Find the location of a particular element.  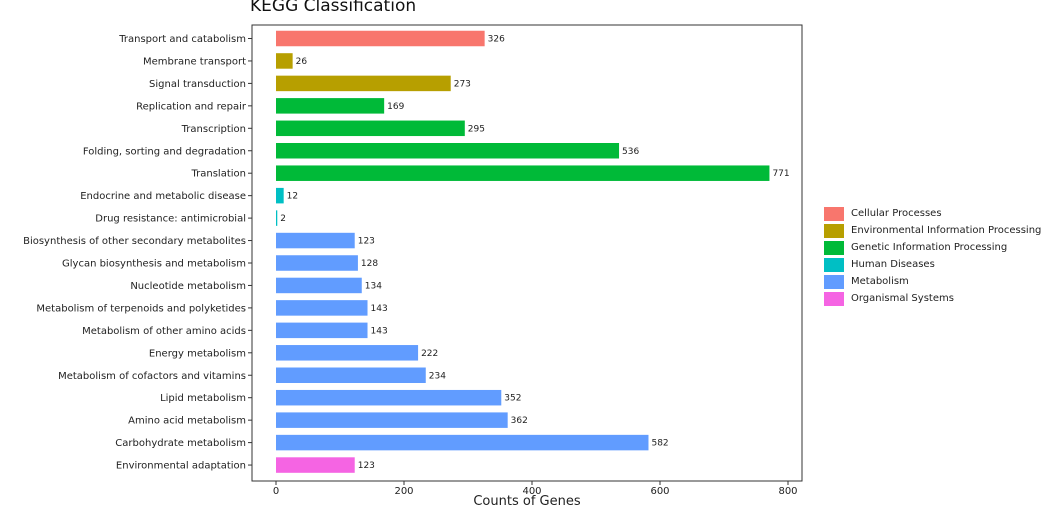

data-label: 536 is located at coordinates (630, 152).